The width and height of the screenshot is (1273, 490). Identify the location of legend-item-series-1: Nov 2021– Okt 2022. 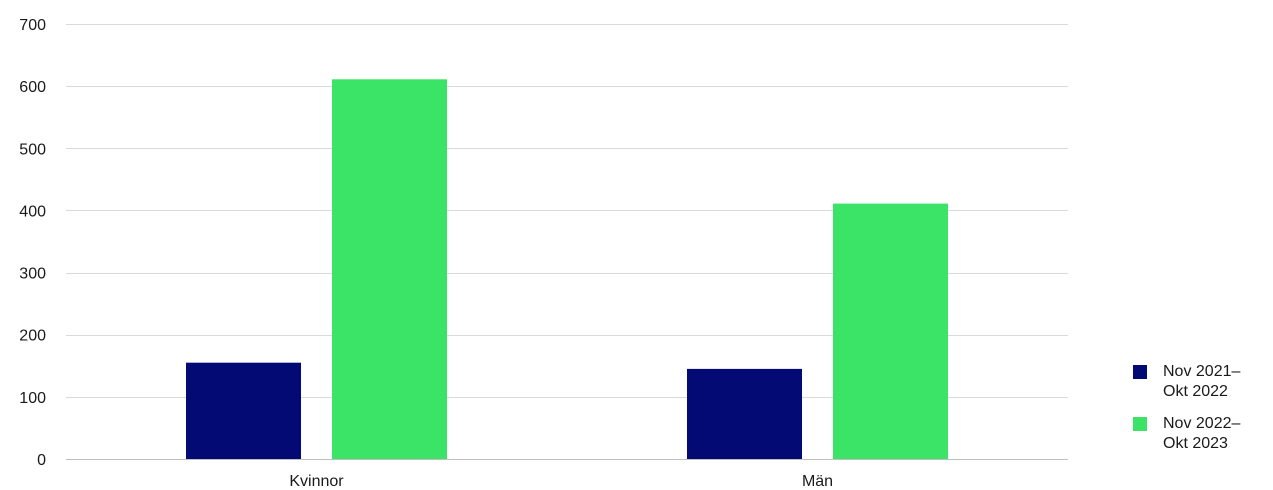
(1203, 382).